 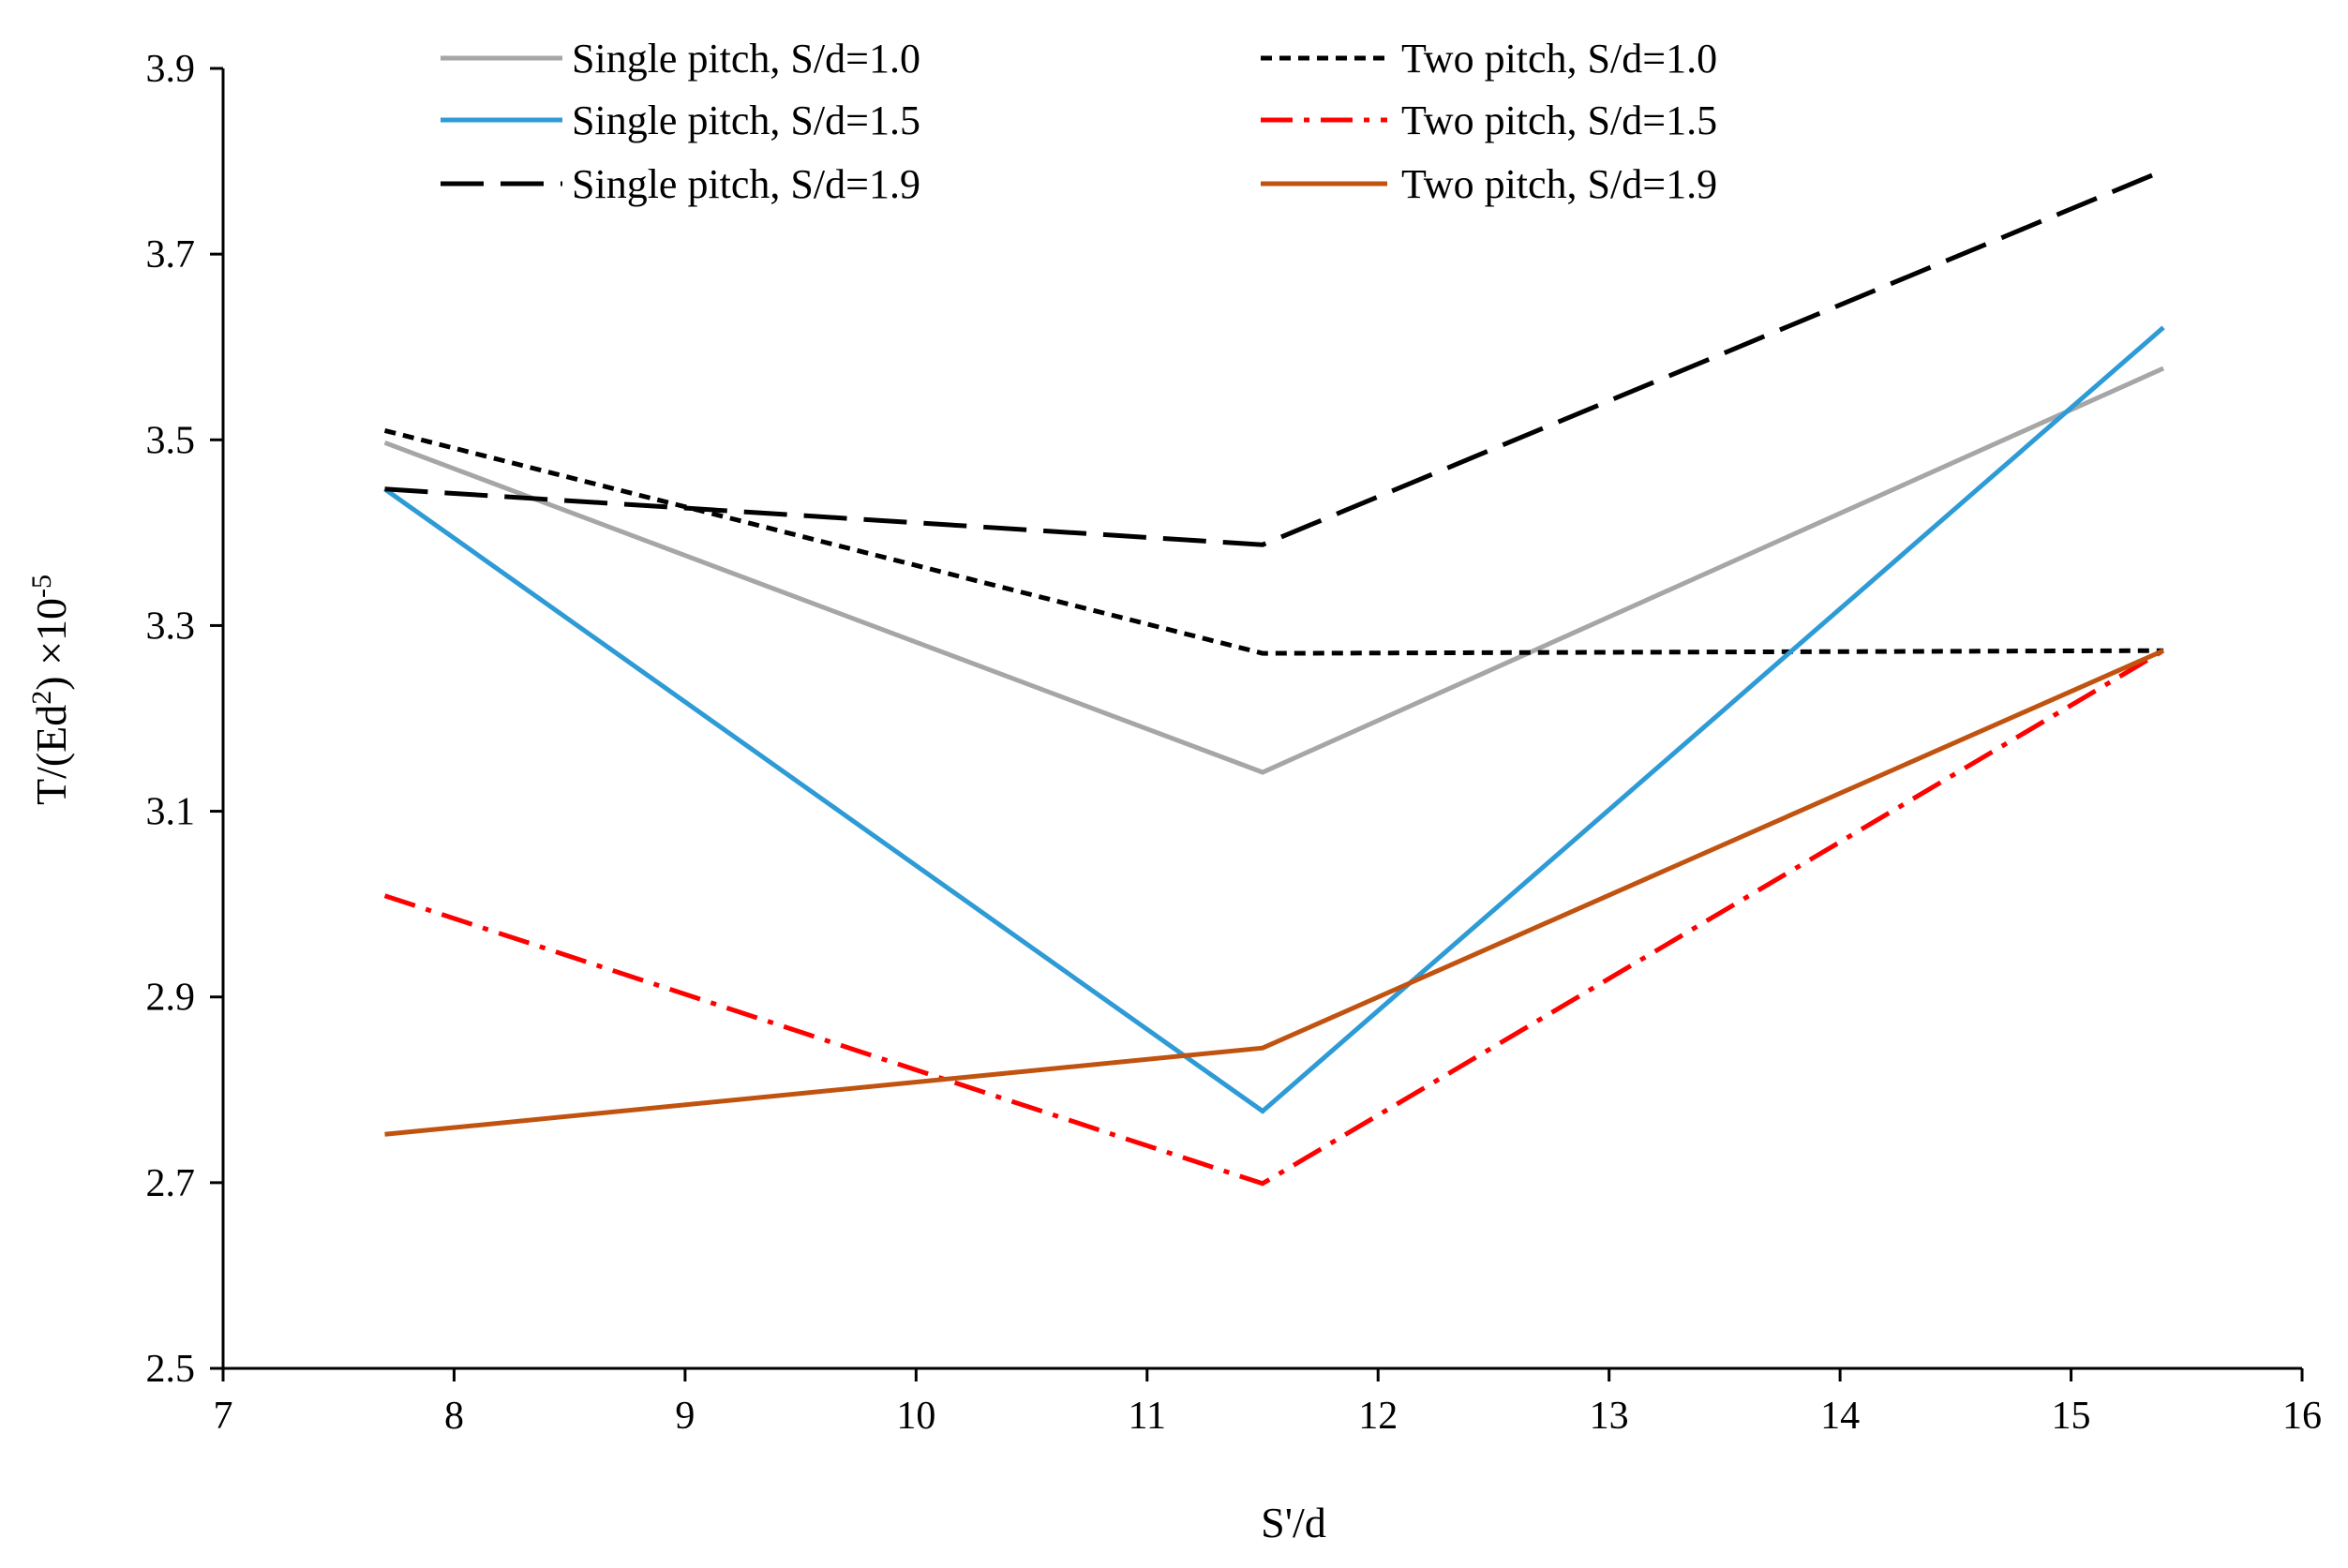 I want to click on x-tick-label: 9, so click(x=685, y=1416).